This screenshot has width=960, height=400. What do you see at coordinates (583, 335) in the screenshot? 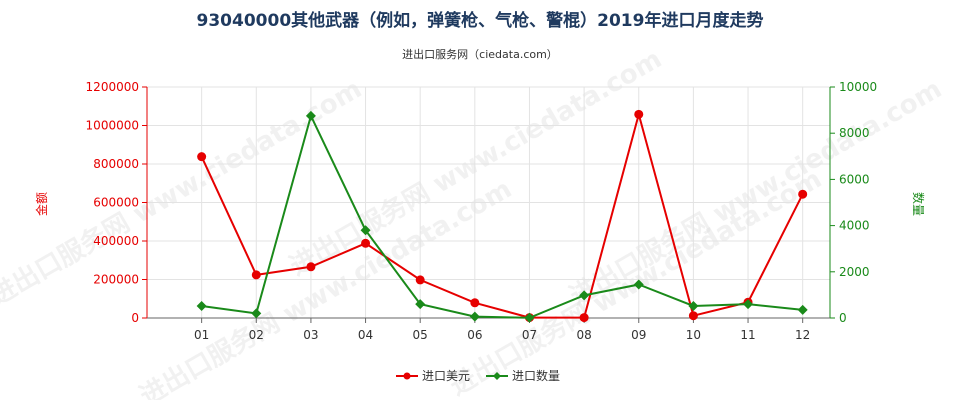
I see `x-tick-label: 08` at bounding box center [583, 335].